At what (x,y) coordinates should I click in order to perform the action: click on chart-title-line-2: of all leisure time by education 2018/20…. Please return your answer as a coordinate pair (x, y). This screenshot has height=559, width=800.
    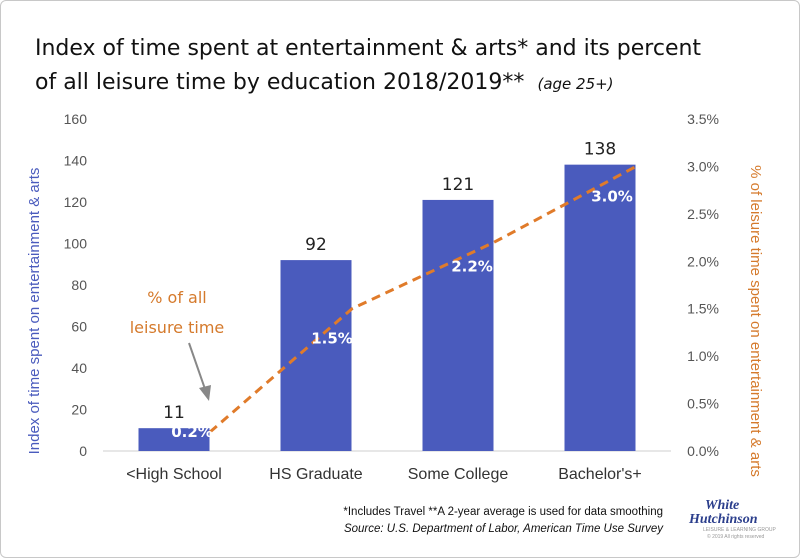
    Looking at the image, I should click on (324, 82).